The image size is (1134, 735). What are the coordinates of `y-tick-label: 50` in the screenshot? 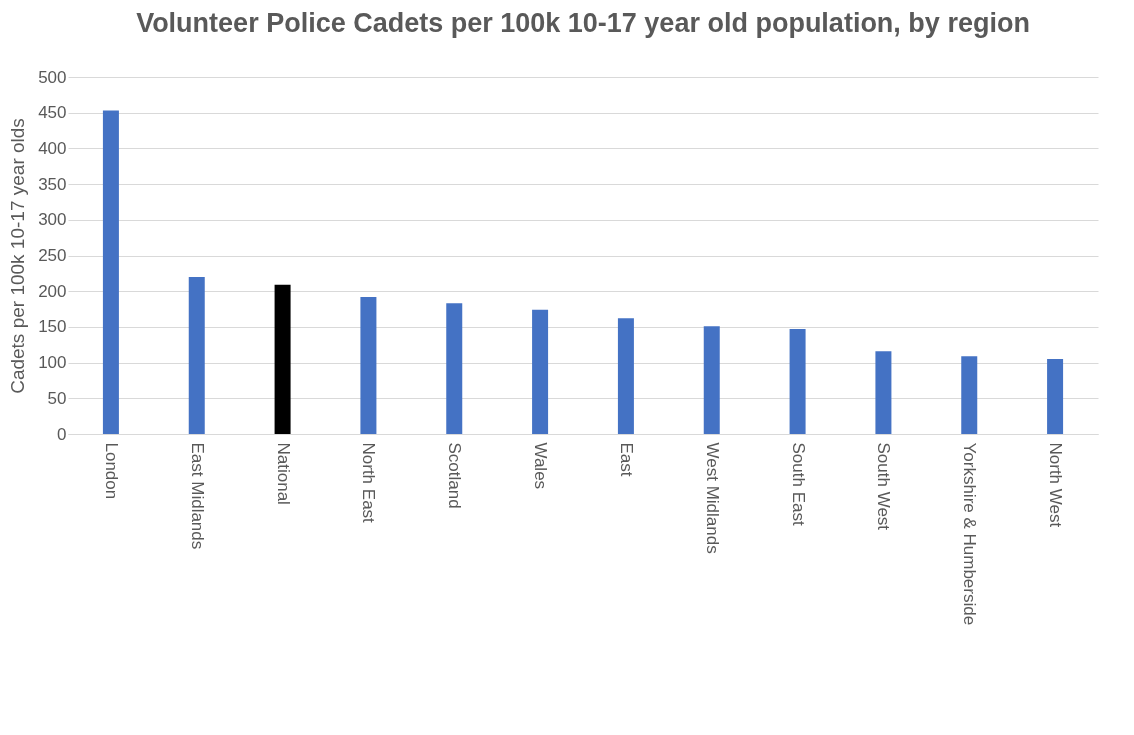 It's located at (57, 398).